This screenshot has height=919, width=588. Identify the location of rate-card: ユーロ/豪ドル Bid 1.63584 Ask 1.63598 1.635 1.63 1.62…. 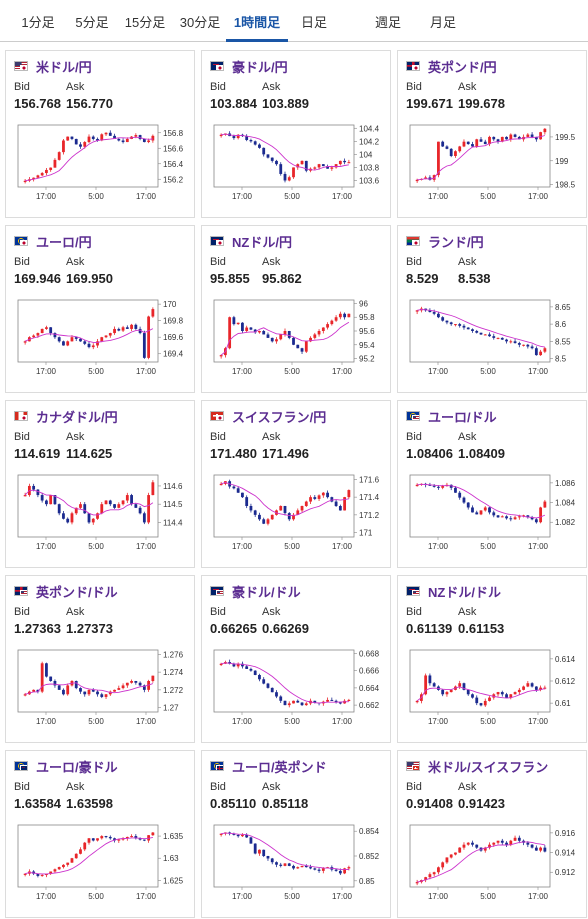
(100, 834).